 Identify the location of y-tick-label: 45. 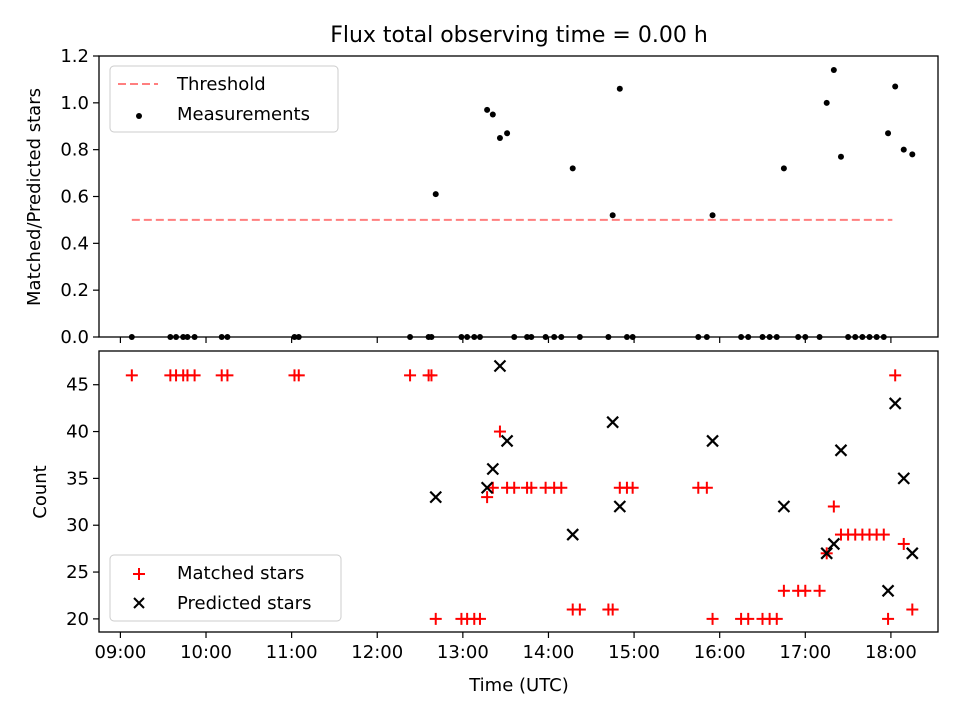
(77, 385).